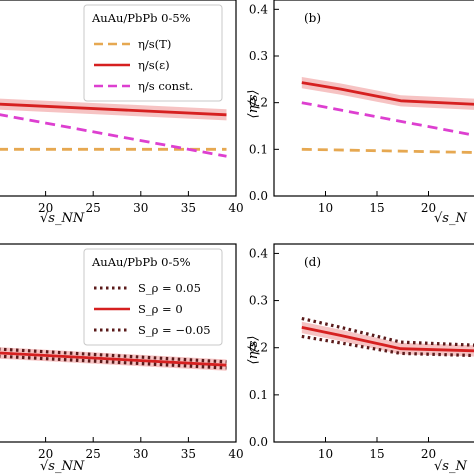  I want to click on panel-label-d: (d), so click(312, 262).